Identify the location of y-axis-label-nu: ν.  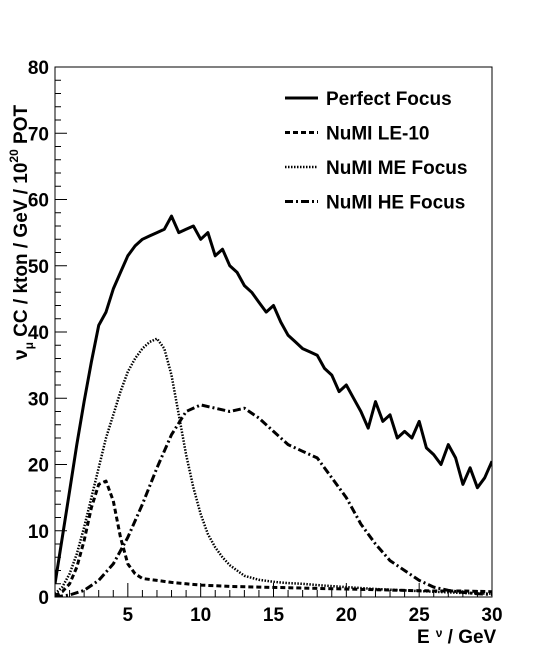
(21, 354).